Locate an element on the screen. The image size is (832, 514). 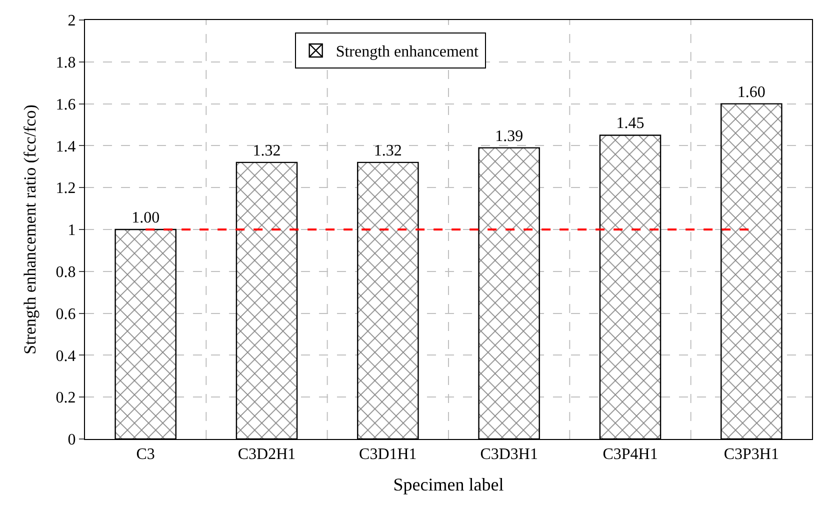
data-label: 1.00 is located at coordinates (146, 218).